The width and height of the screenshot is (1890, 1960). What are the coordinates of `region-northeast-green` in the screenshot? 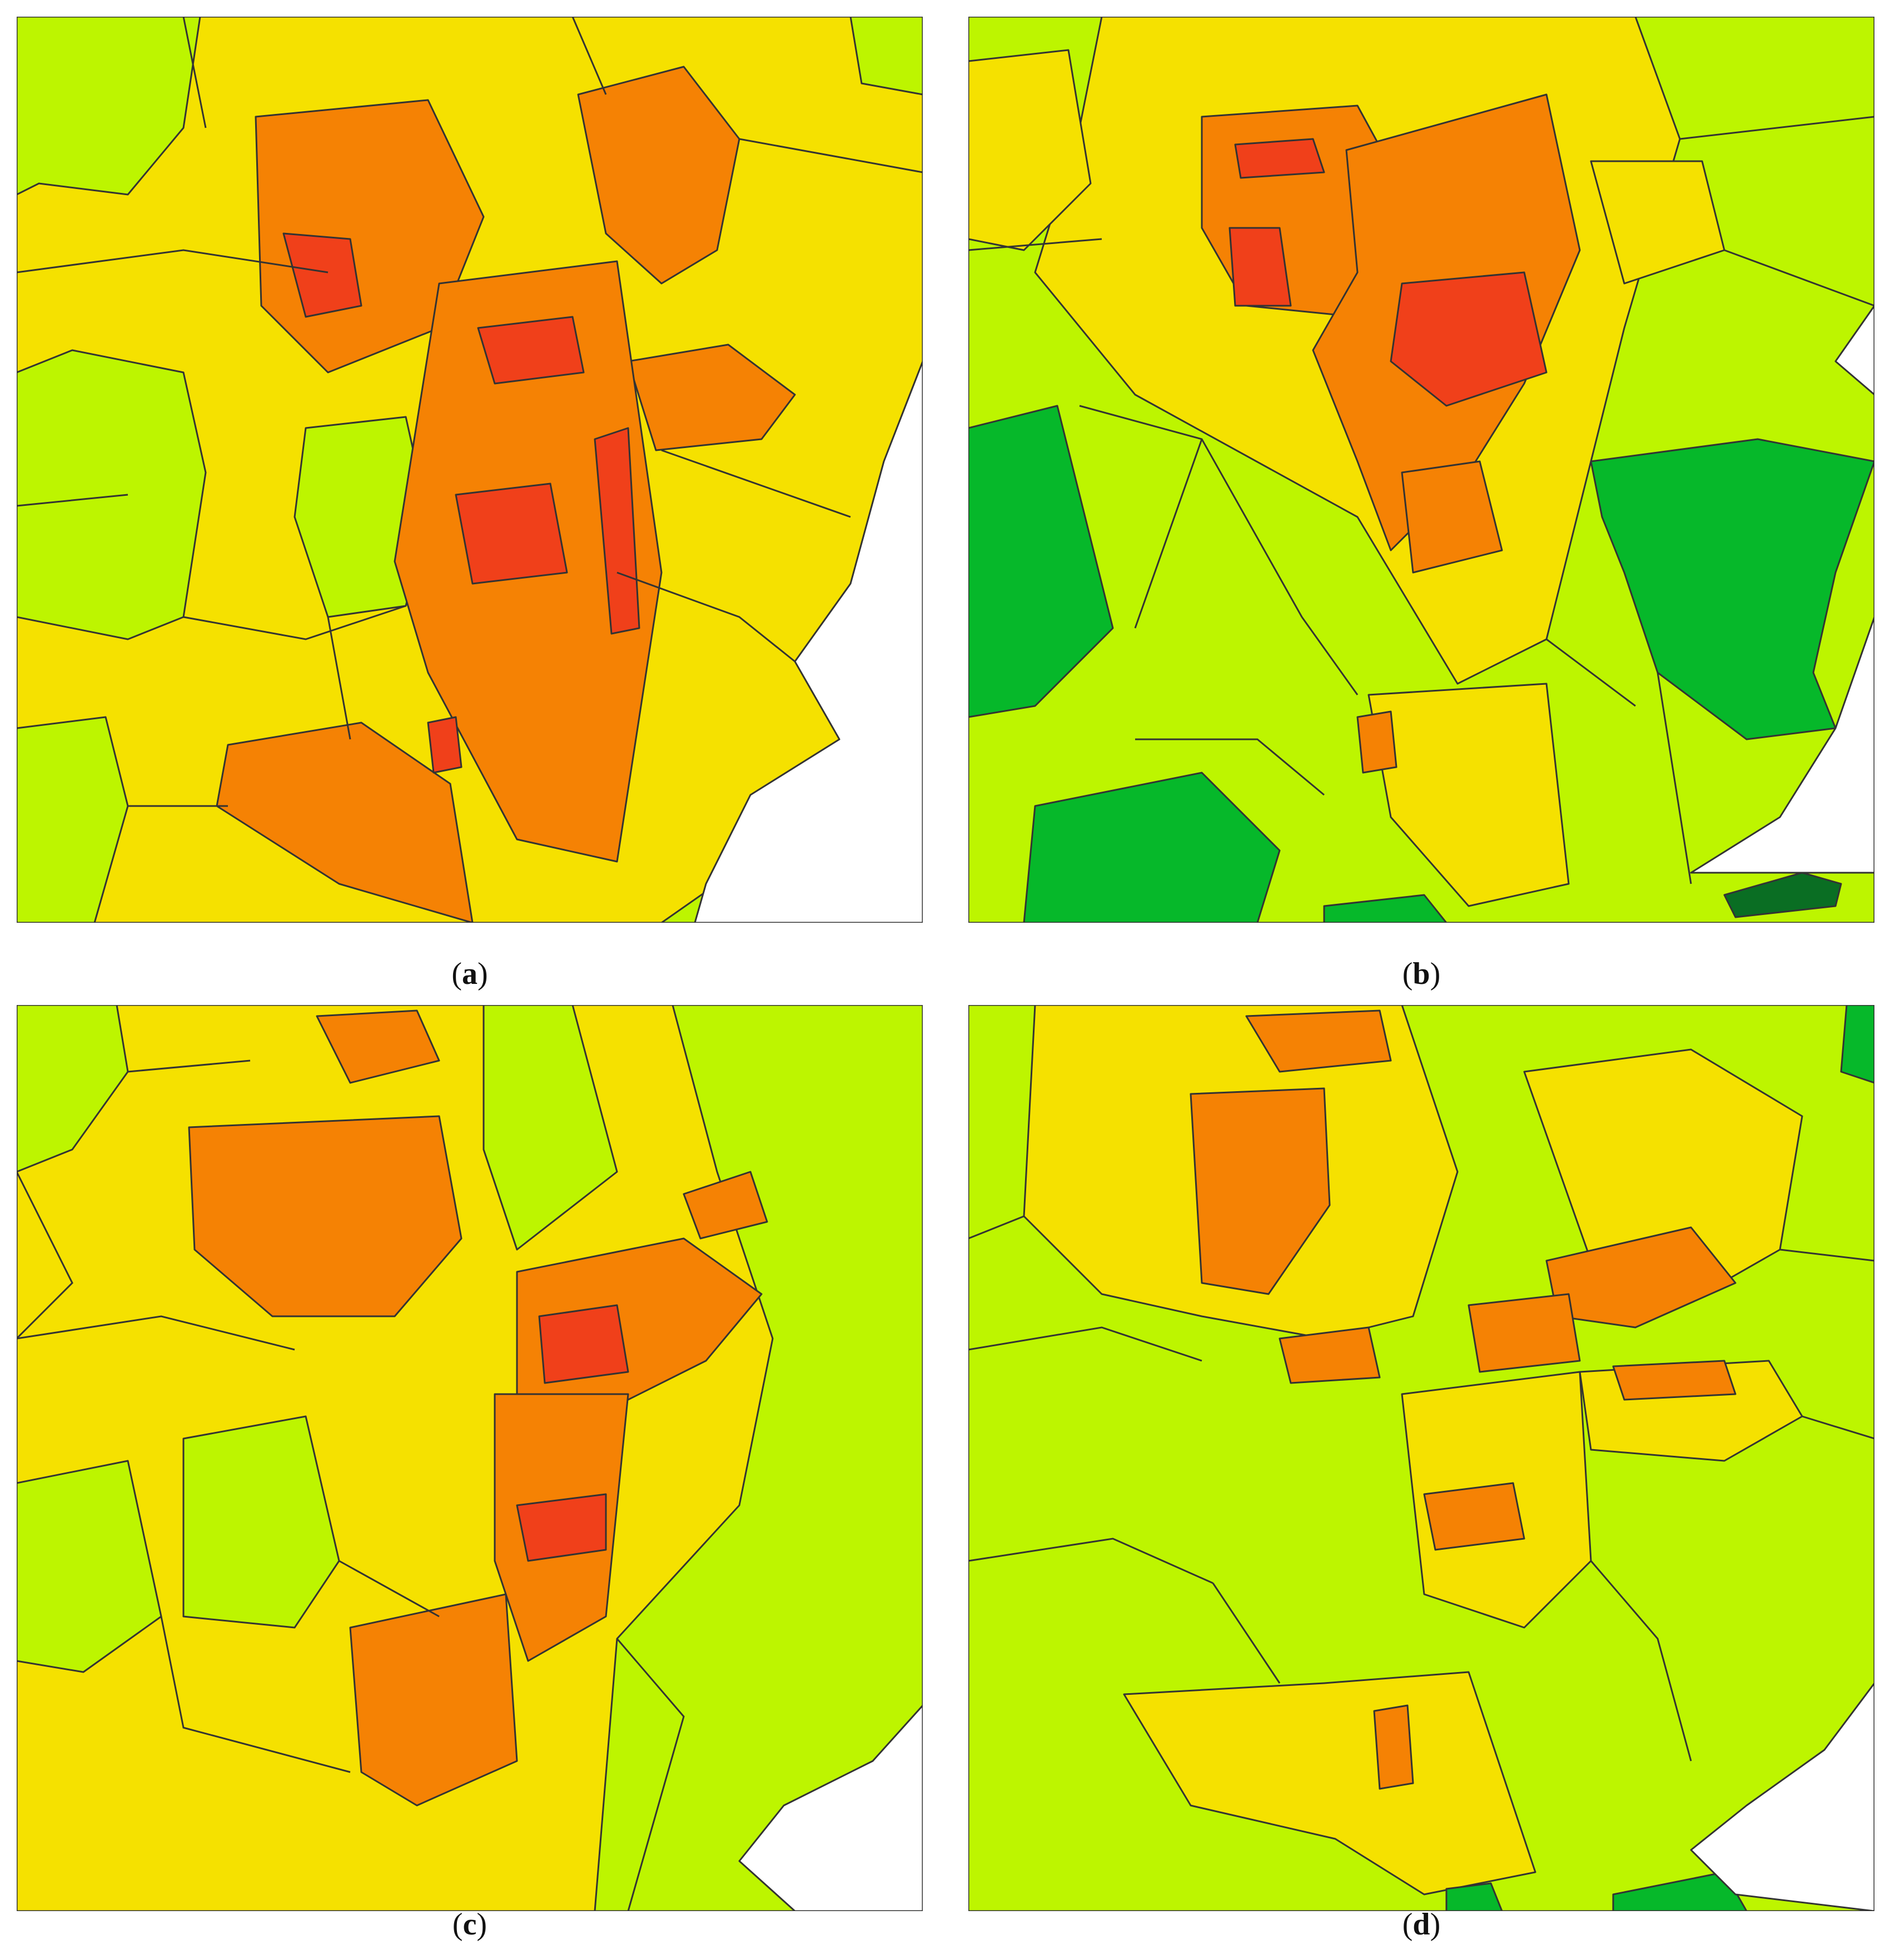 It's located at (1857, 1044).